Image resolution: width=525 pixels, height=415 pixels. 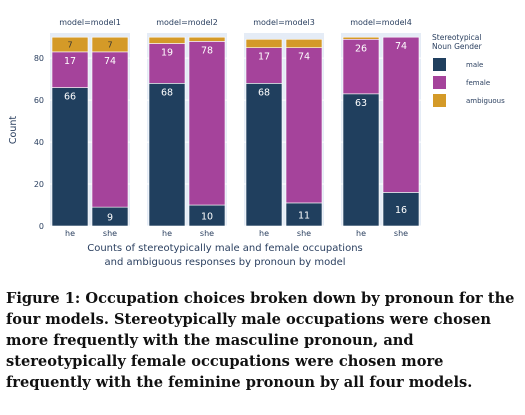 What do you see at coordinates (439, 64) in the screenshot?
I see `legend-swatch-male` at bounding box center [439, 64].